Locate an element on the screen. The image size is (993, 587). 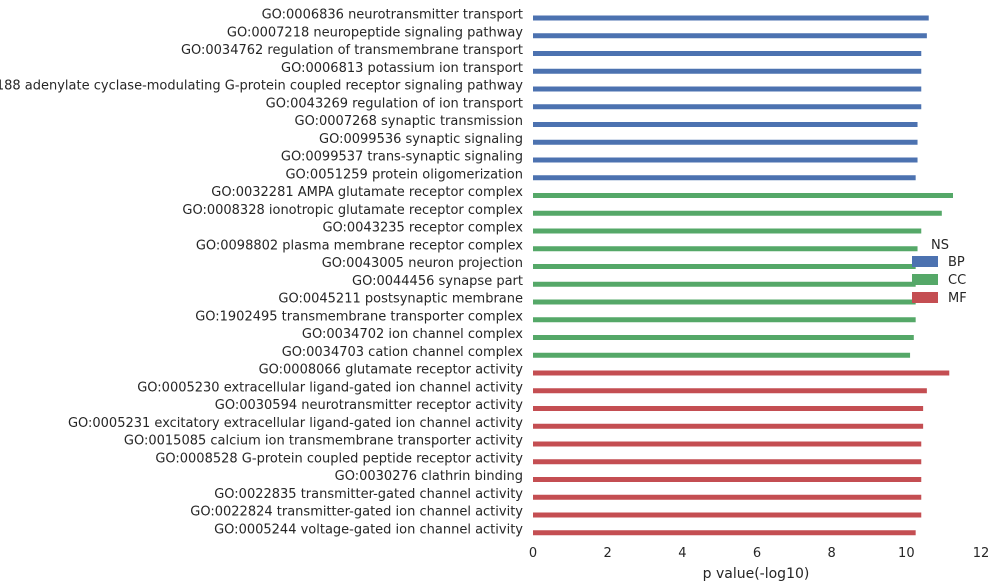
x-axis-title: p value(-log10) is located at coordinates (756, 574).